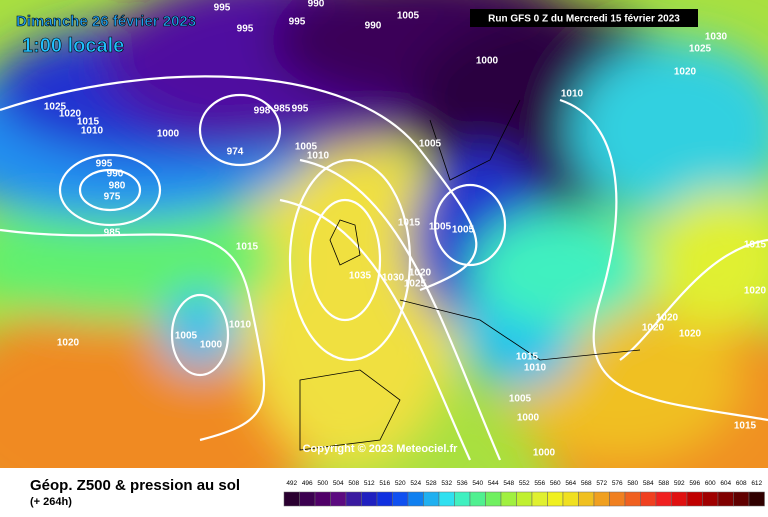 Image resolution: width=768 pixels, height=517 pixels. Describe the element at coordinates (725, 483) in the screenshot. I see `scale-label: 604` at that location.